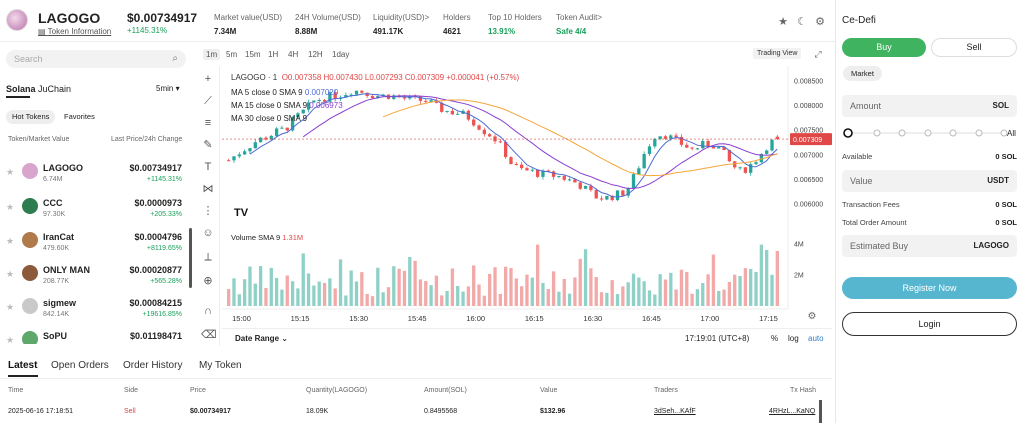  I want to click on interval-tab: 15m, so click(253, 54).